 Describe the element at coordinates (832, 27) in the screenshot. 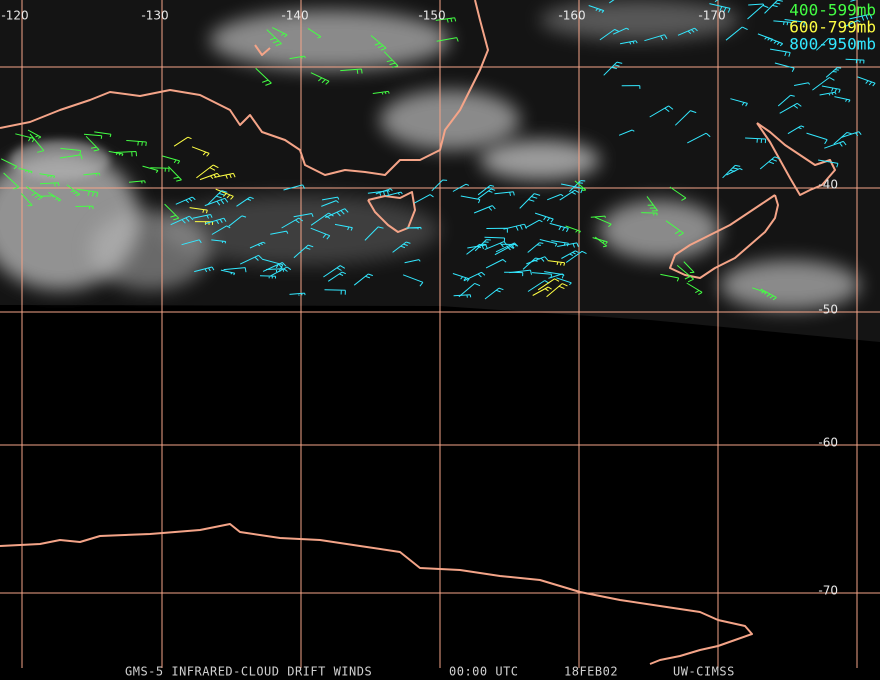

I see `legend-entry: 600-799mb` at that location.